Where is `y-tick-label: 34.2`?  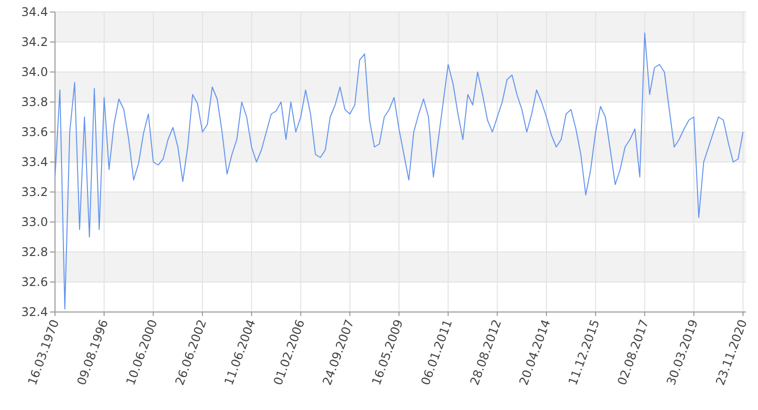
y-tick-label: 34.2 is located at coordinates (34, 42).